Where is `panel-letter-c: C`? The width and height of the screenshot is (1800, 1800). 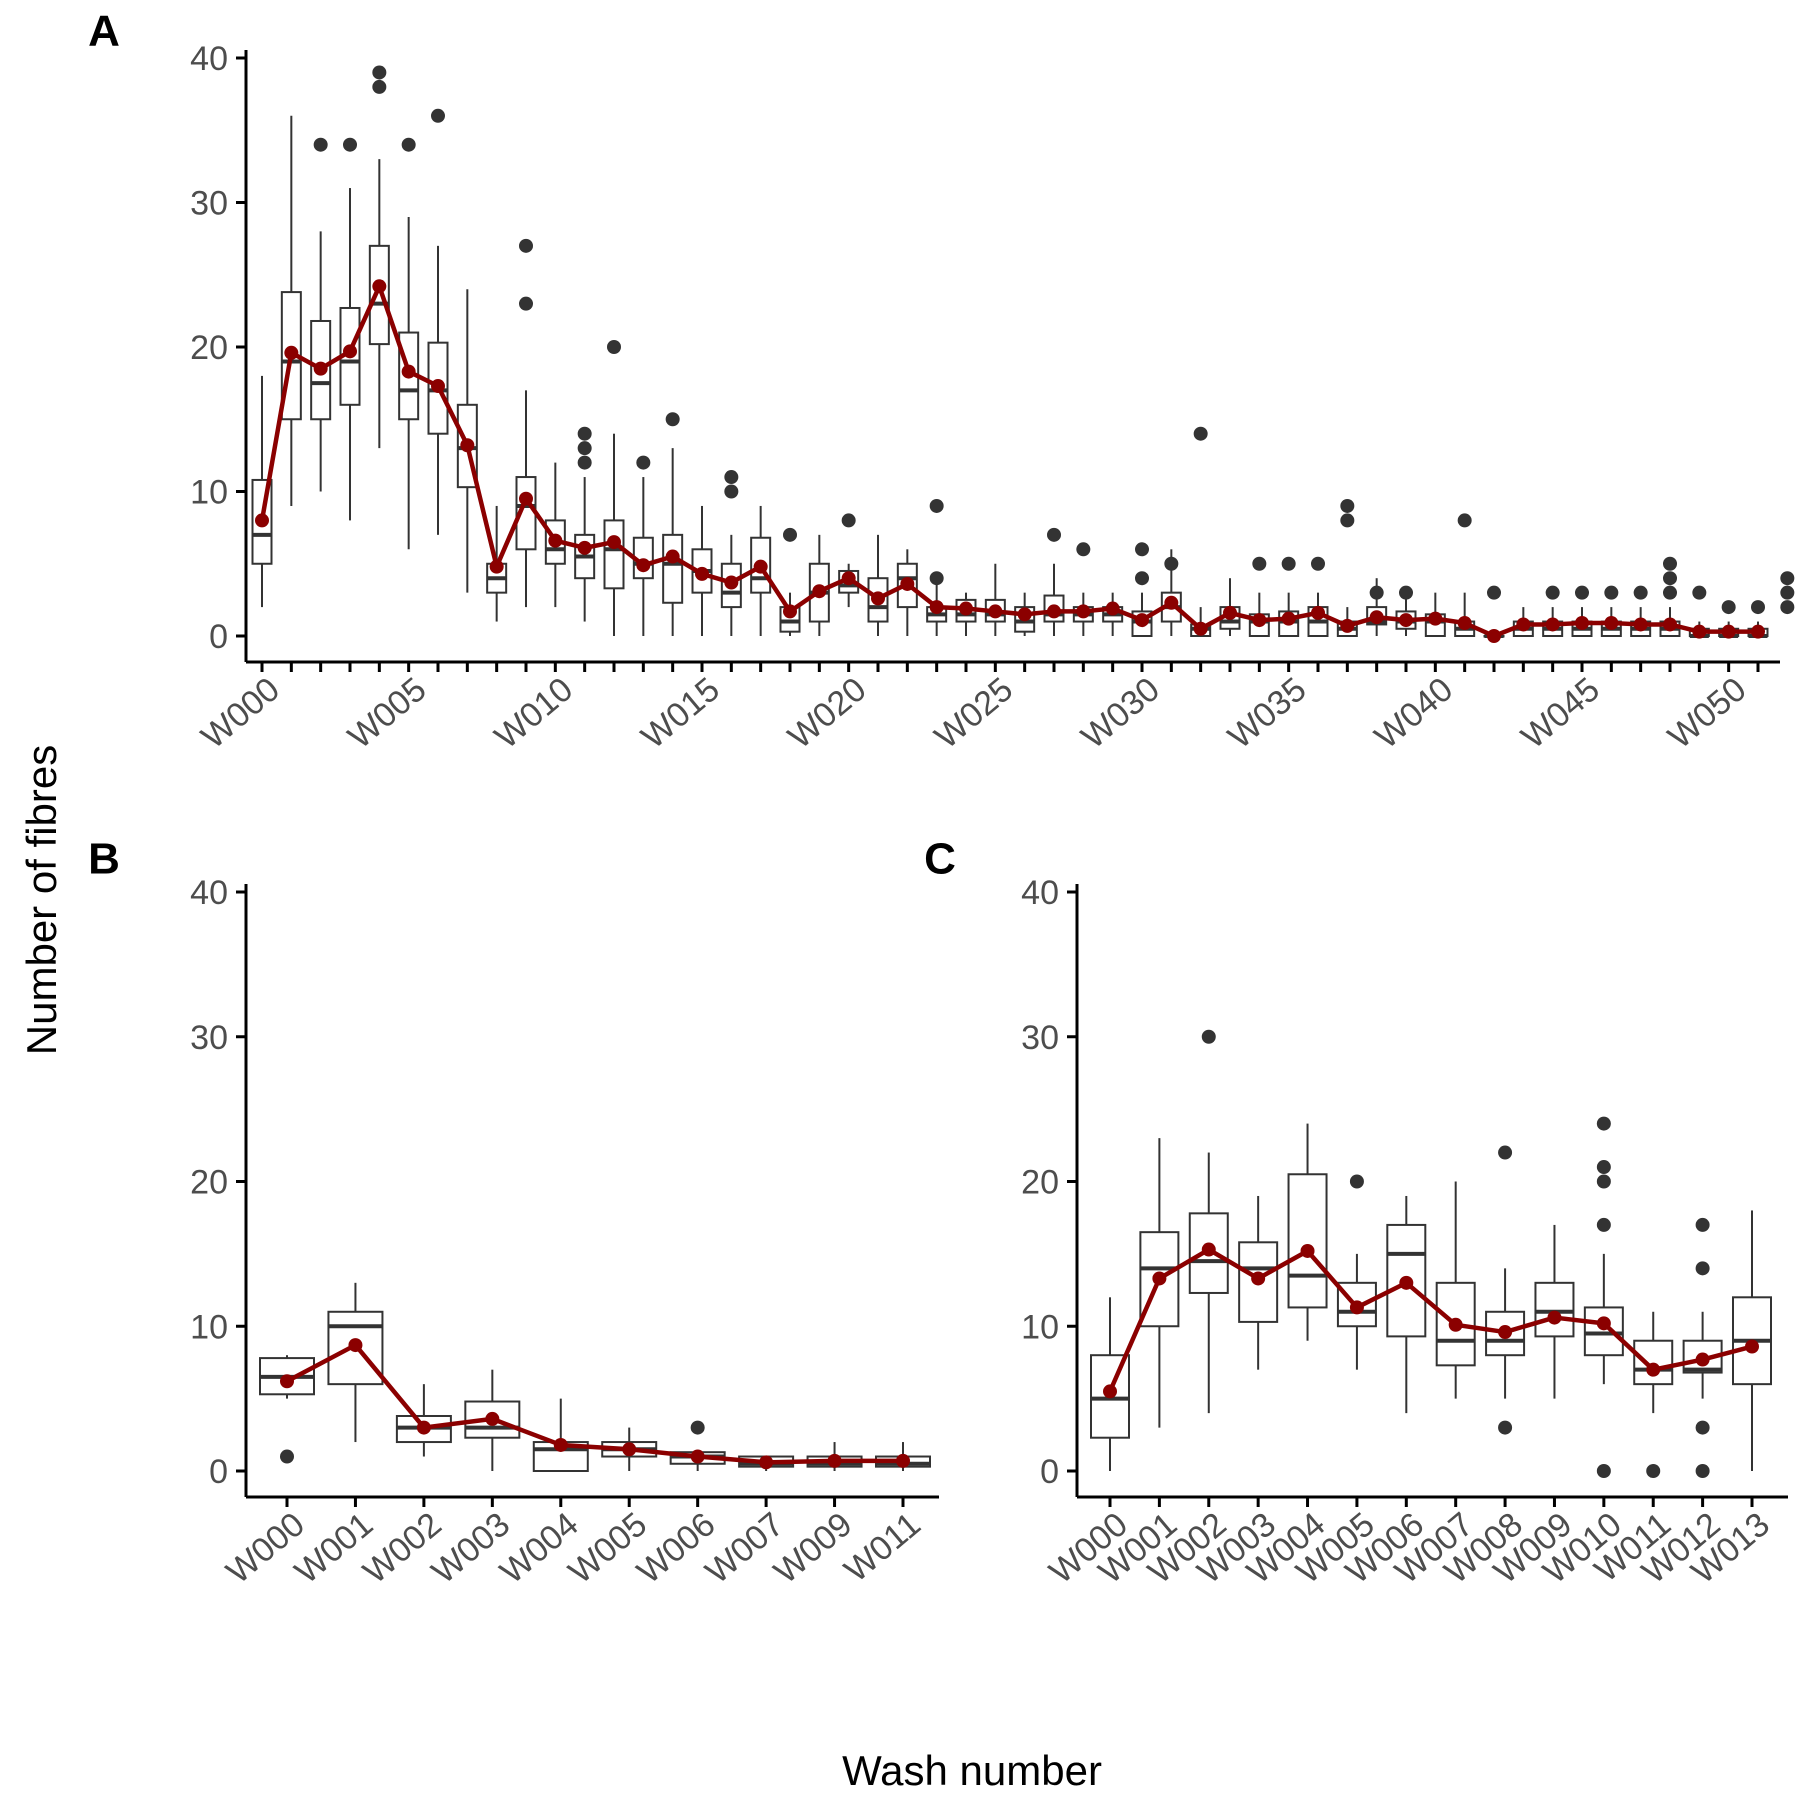
panel-letter-c: C is located at coordinates (940, 859).